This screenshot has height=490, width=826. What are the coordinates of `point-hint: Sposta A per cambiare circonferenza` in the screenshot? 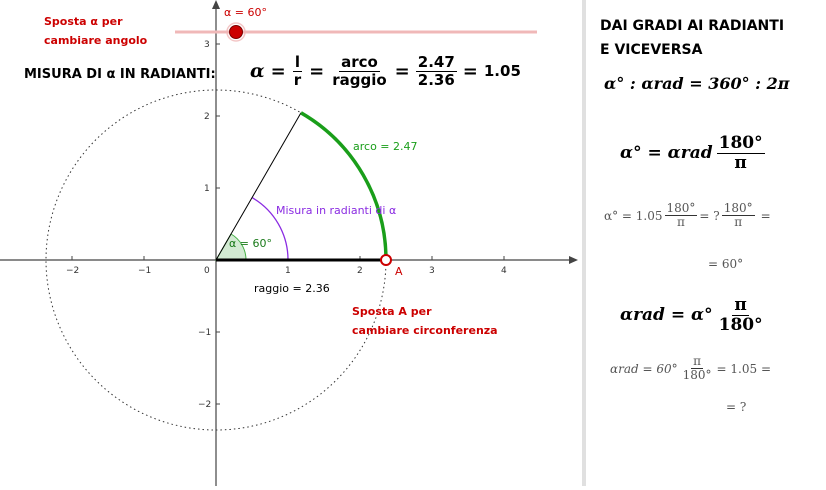 It's located at (425, 321).